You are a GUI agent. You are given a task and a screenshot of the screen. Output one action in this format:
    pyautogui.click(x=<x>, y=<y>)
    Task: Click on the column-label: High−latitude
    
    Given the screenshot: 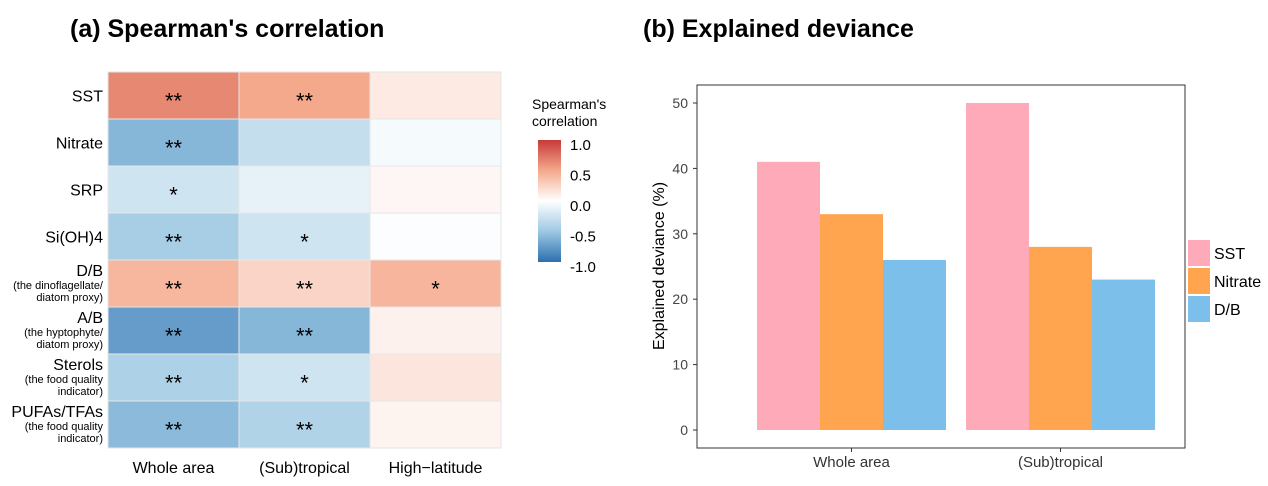 What is the action you would take?
    pyautogui.click(x=436, y=468)
    